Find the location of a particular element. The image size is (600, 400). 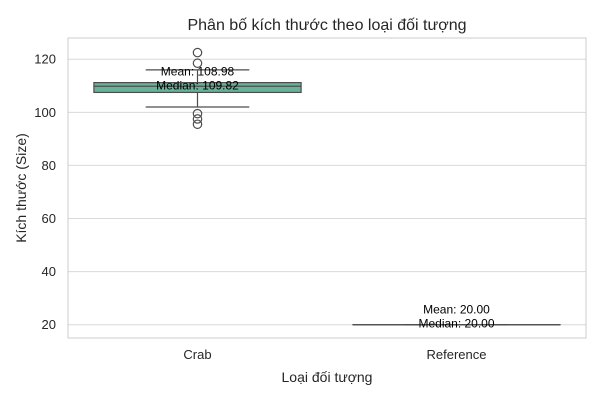

y-axis-label: Kích thước (Size) is located at coordinates (21, 188).